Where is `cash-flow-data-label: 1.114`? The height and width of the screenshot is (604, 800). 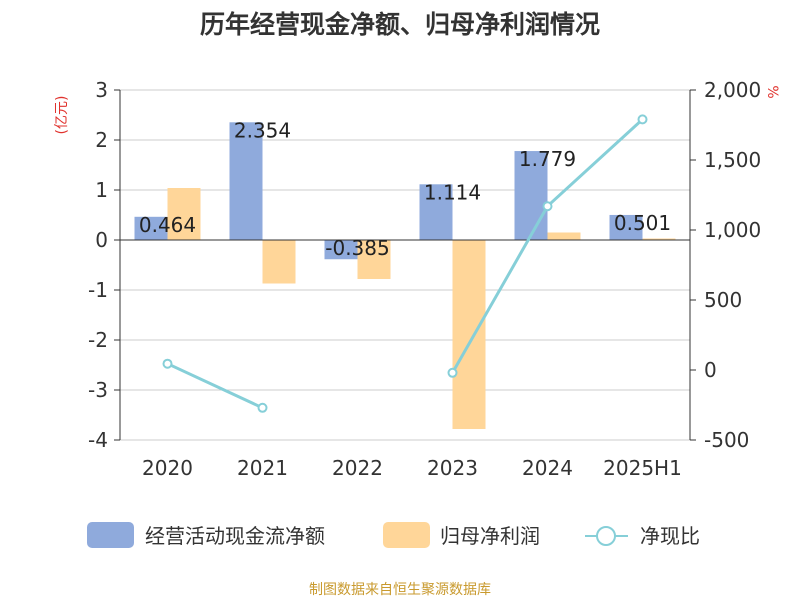
cash-flow-data-label: 1.114 is located at coordinates (452, 192).